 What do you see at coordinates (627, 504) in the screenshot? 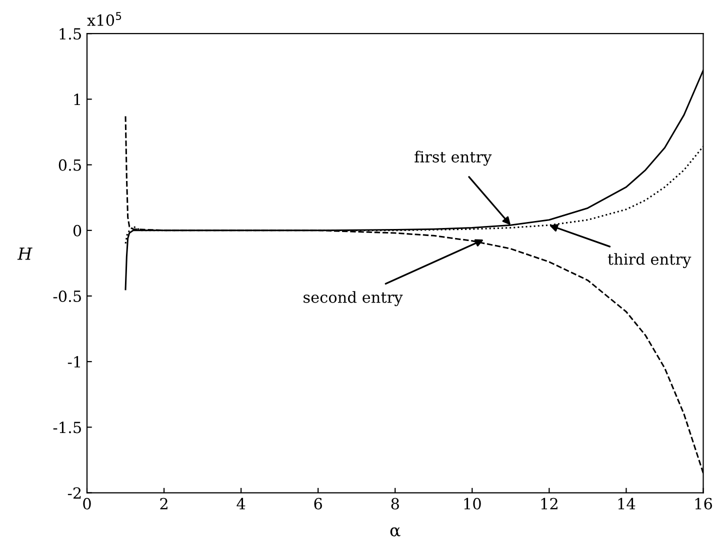
I see `x-tick-label: 14` at bounding box center [627, 504].